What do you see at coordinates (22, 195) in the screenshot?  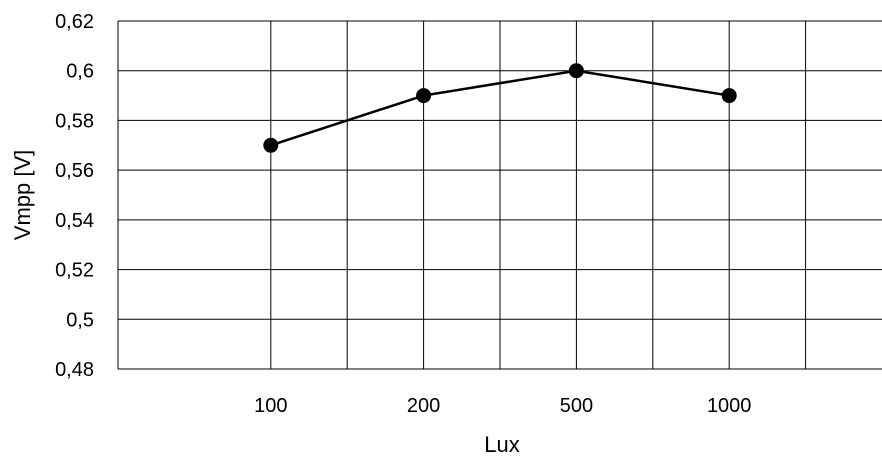 I see `y-axis-title: Vmpp [V]` at bounding box center [22, 195].